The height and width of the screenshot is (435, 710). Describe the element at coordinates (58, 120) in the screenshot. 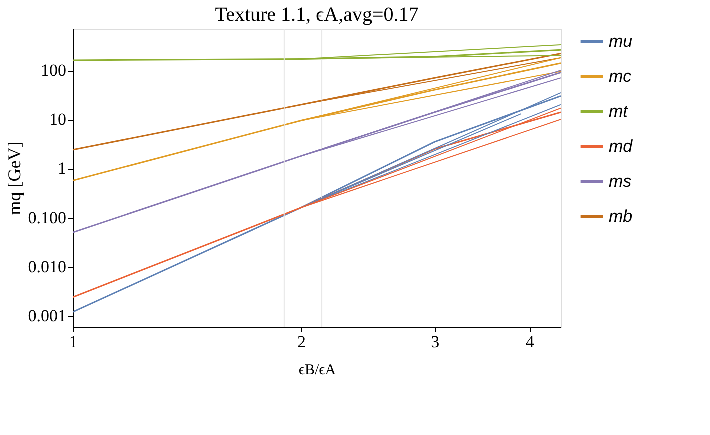

I see `y-tick-label: 10` at that location.